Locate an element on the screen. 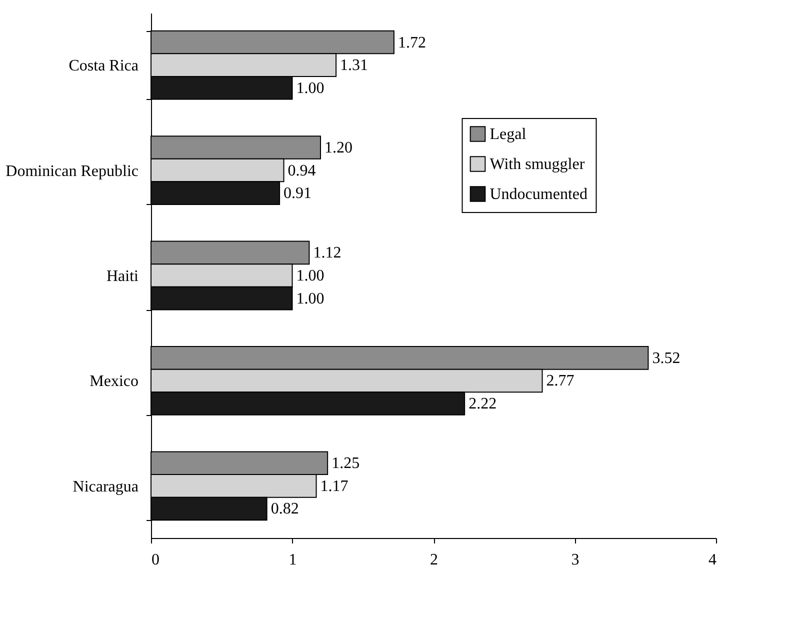 This screenshot has height=621, width=806. y-tick-label: Dominican Republic is located at coordinates (72, 171).